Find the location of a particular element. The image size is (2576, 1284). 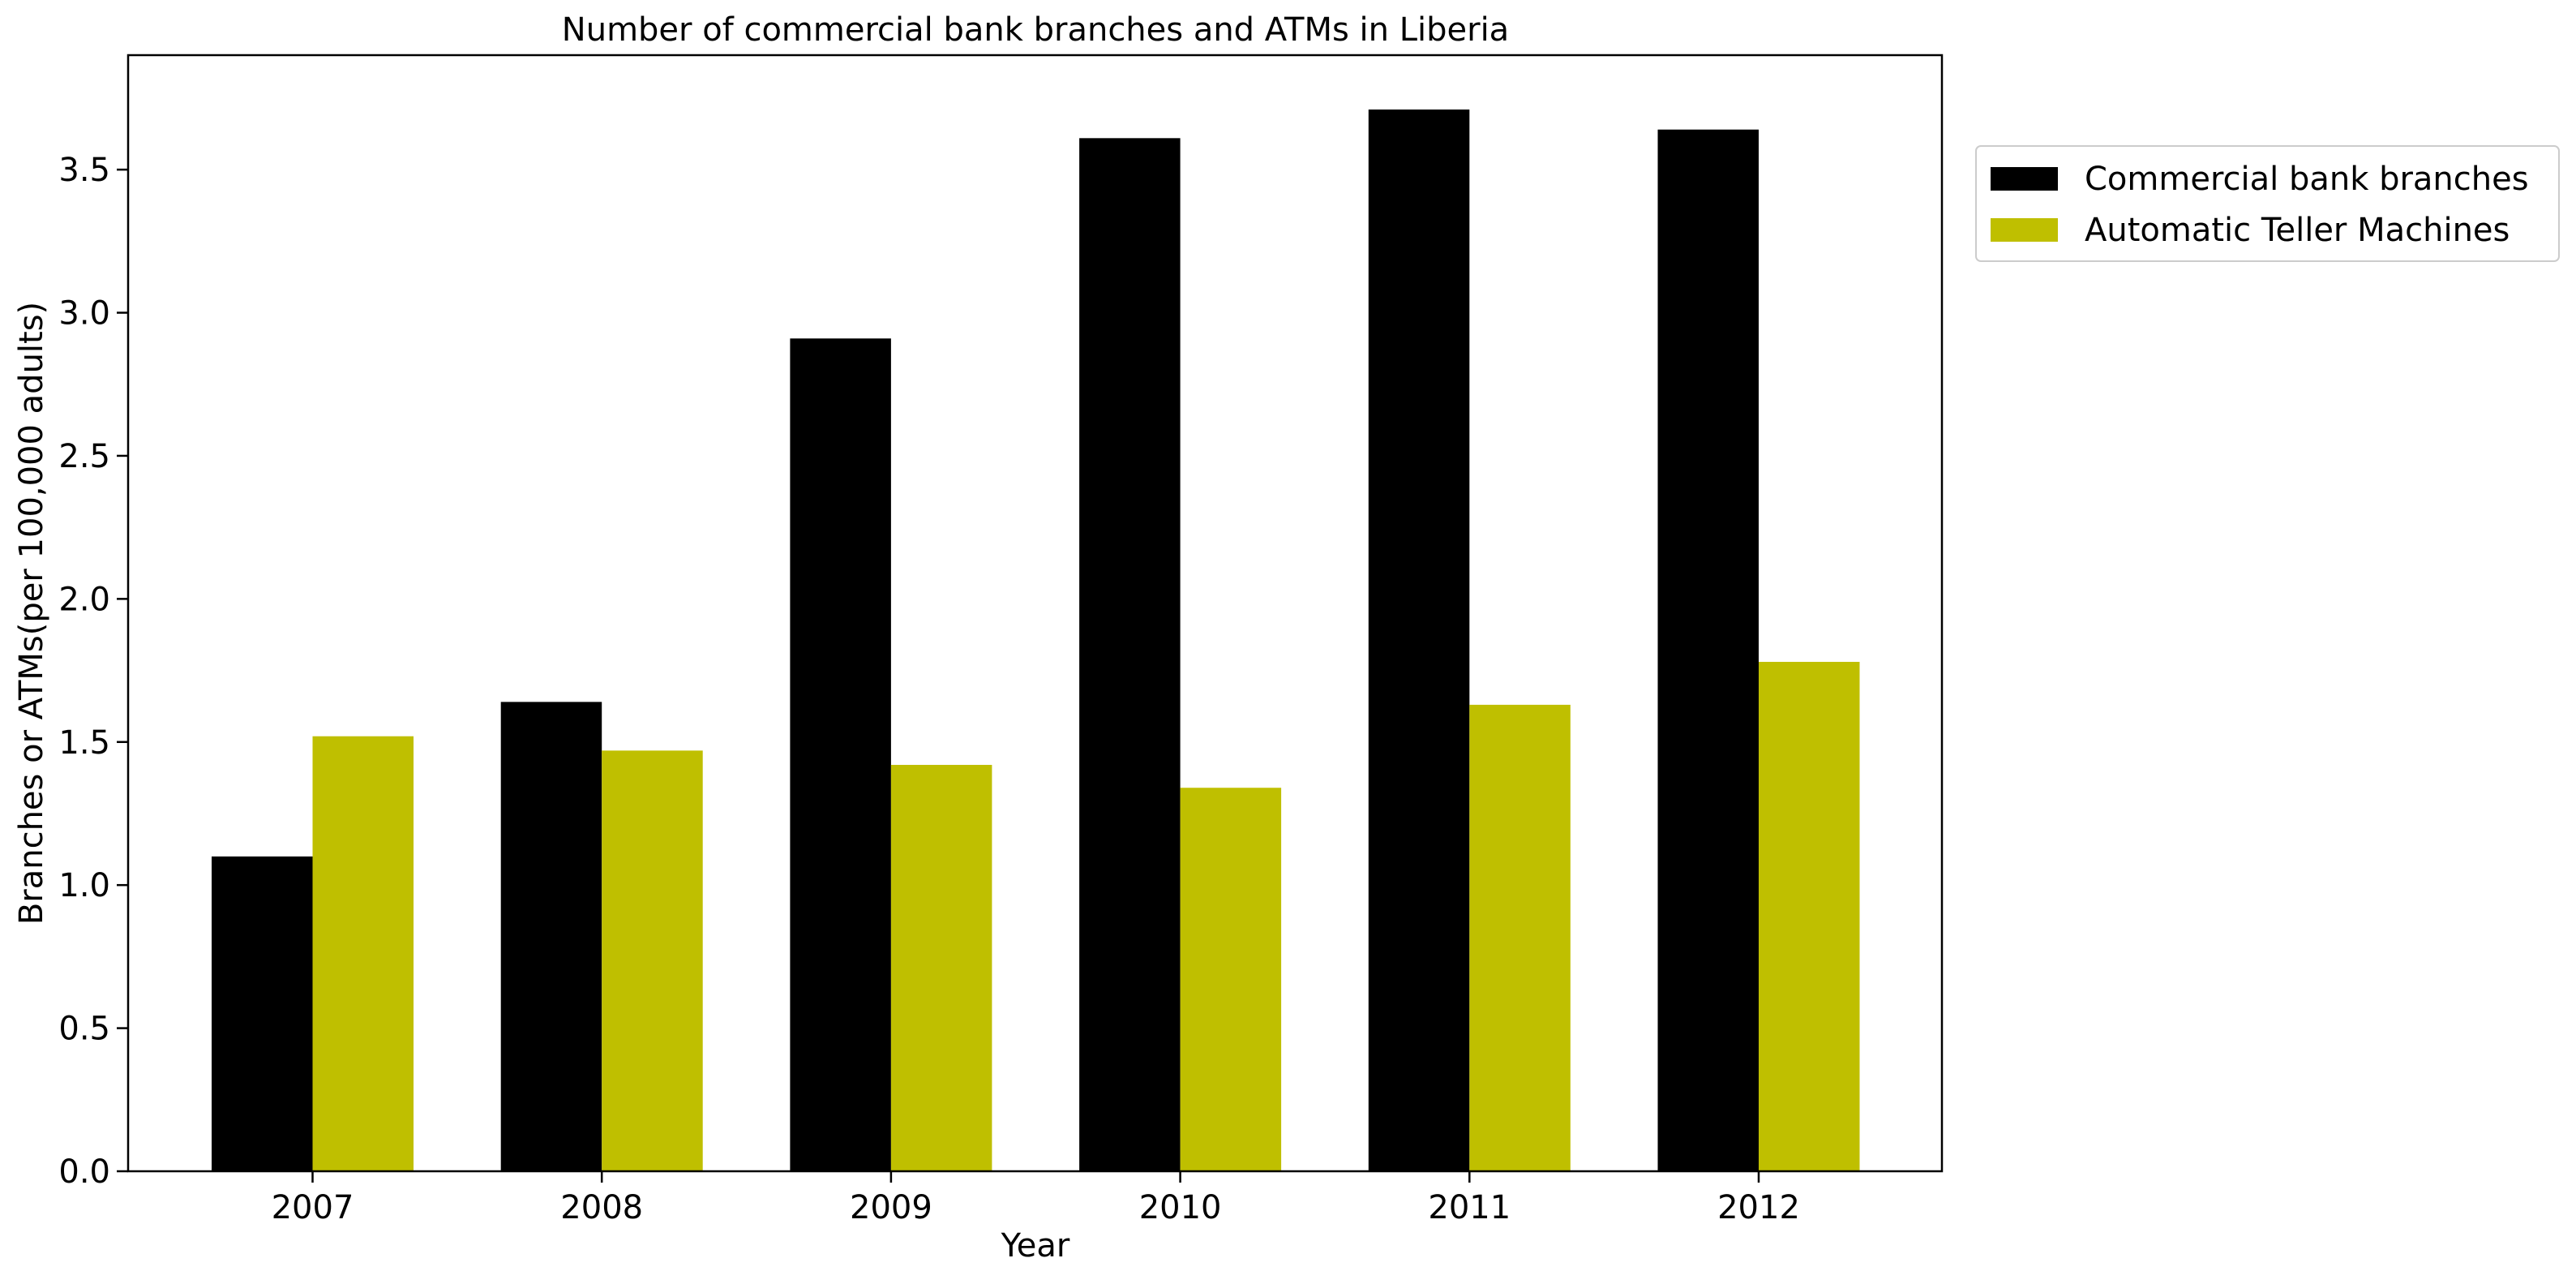

bar-branches-2007 is located at coordinates (262, 1014).